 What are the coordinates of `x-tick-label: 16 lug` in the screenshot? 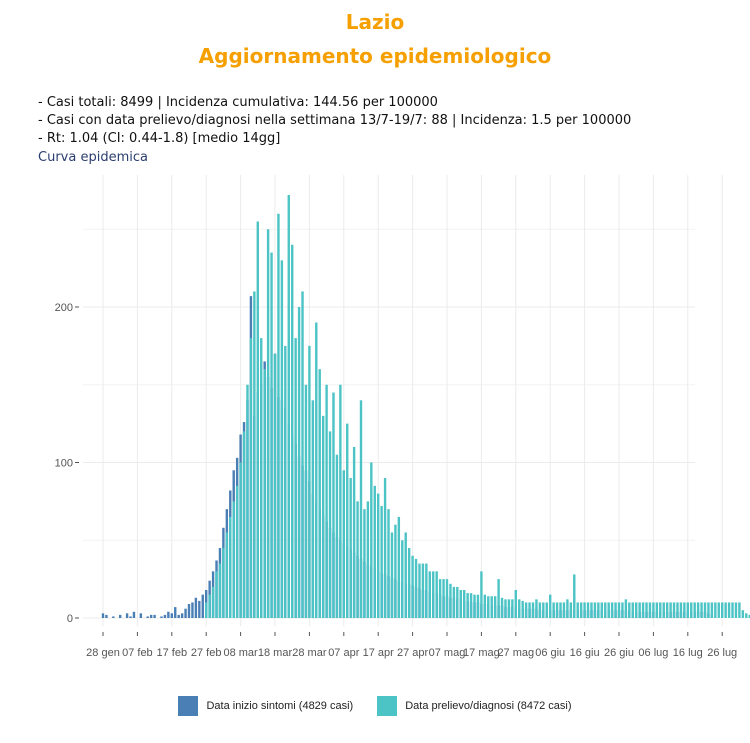 It's located at (688, 653).